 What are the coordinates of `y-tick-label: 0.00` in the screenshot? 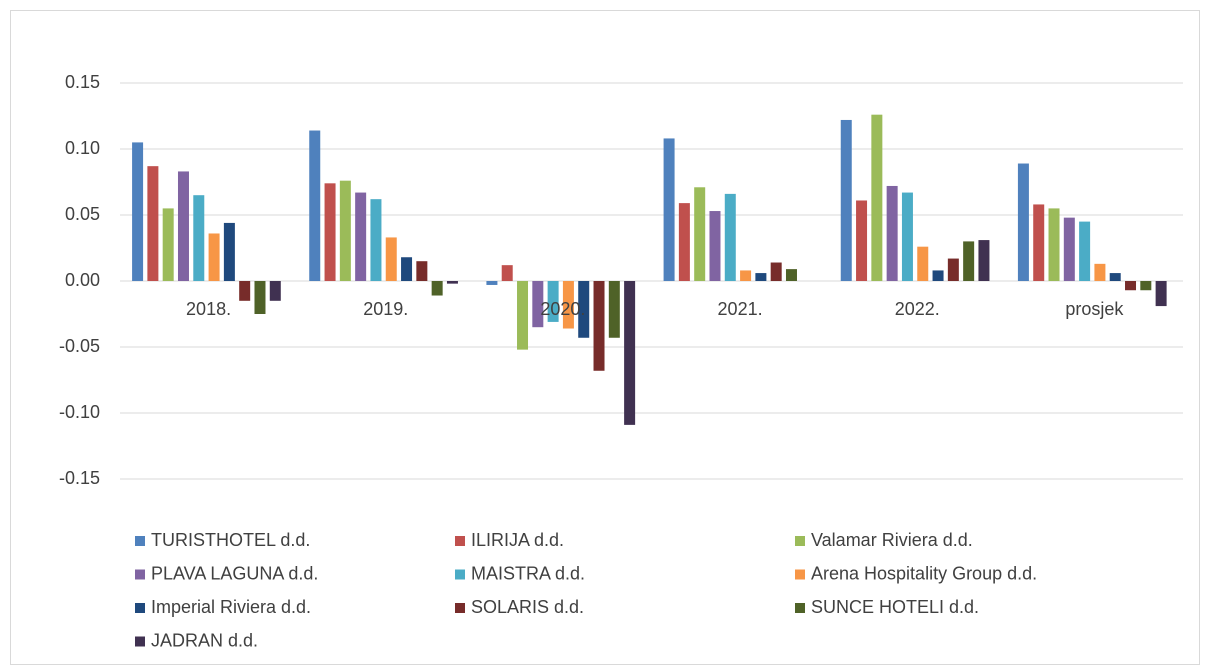 It's located at (82, 280).